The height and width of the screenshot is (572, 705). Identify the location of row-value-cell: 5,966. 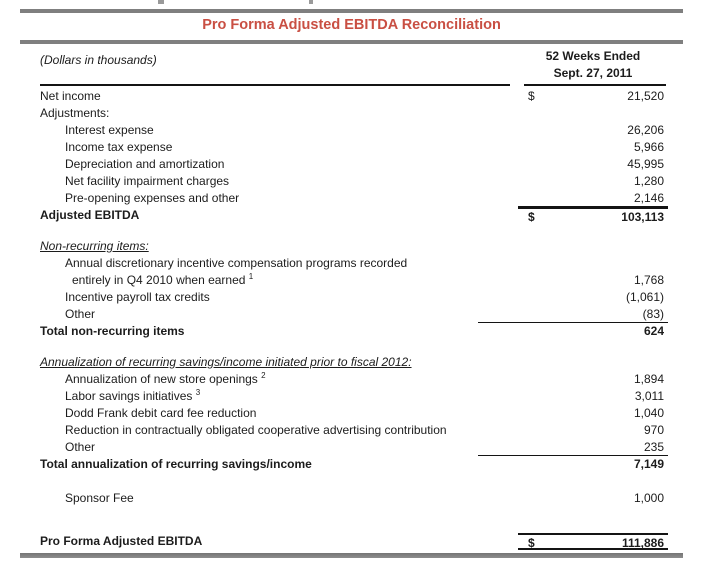
(593, 147).